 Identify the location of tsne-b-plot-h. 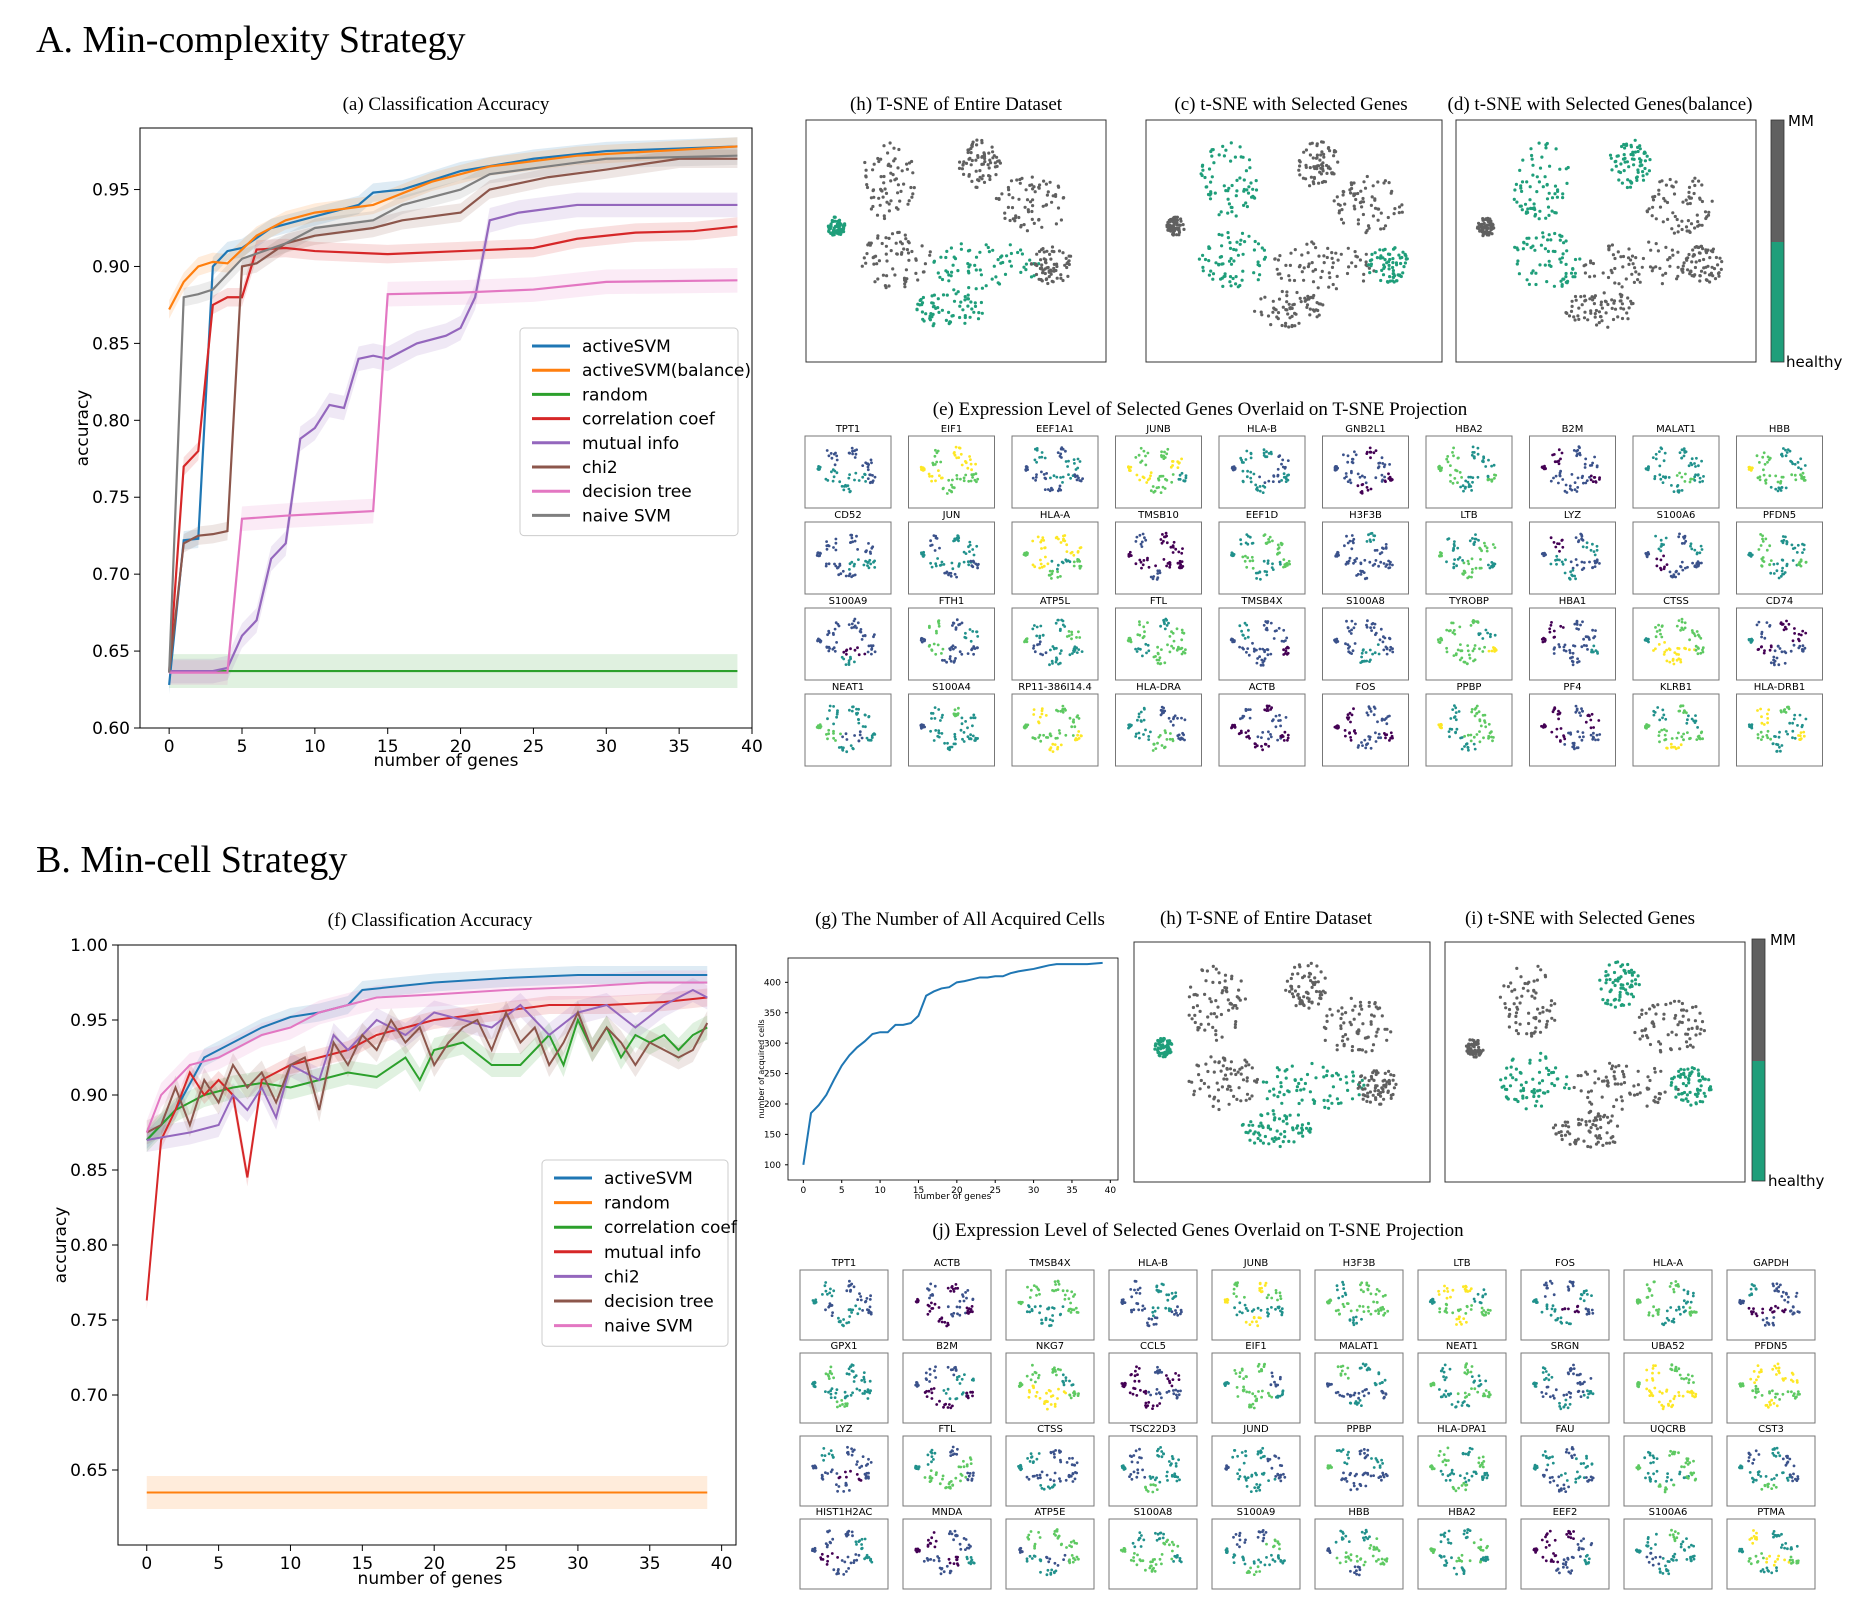
(1282, 1062).